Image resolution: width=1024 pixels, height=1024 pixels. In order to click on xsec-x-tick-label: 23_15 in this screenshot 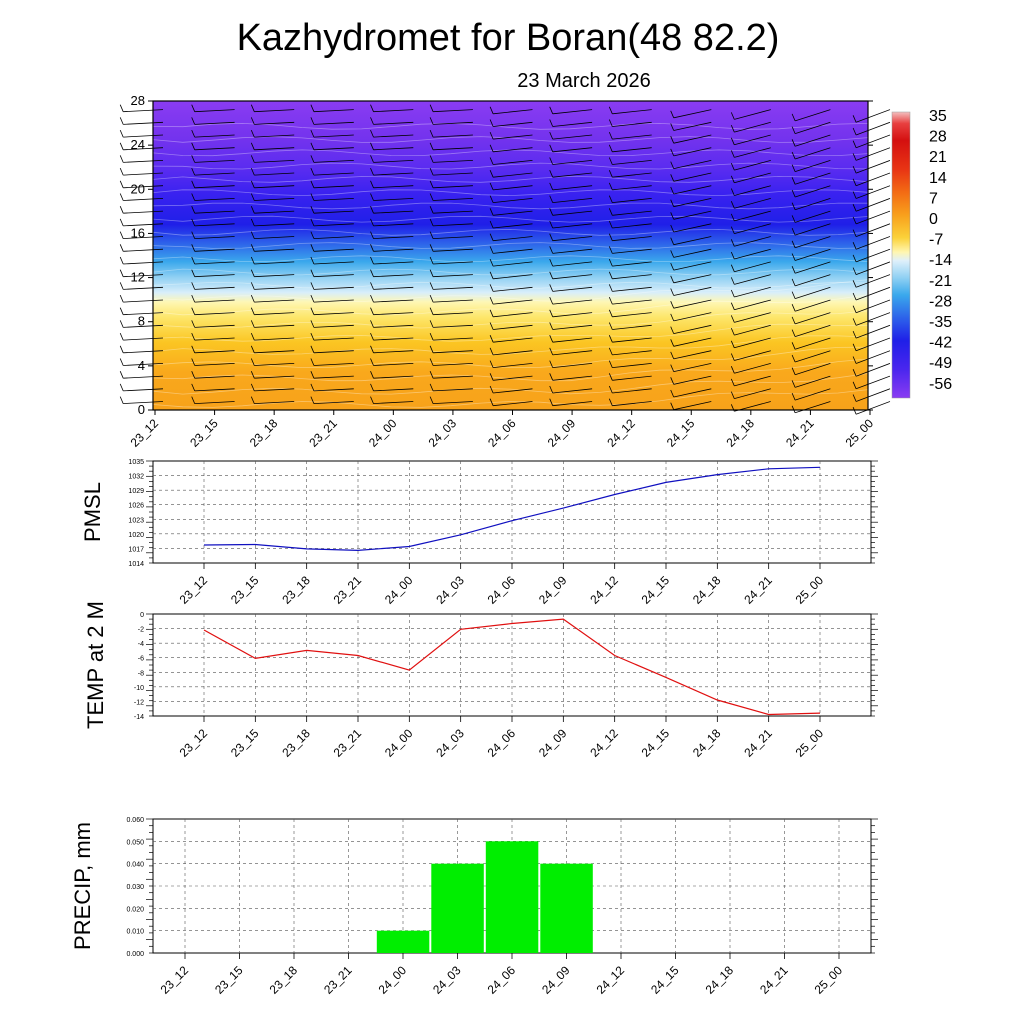, I will do `click(204, 433)`.